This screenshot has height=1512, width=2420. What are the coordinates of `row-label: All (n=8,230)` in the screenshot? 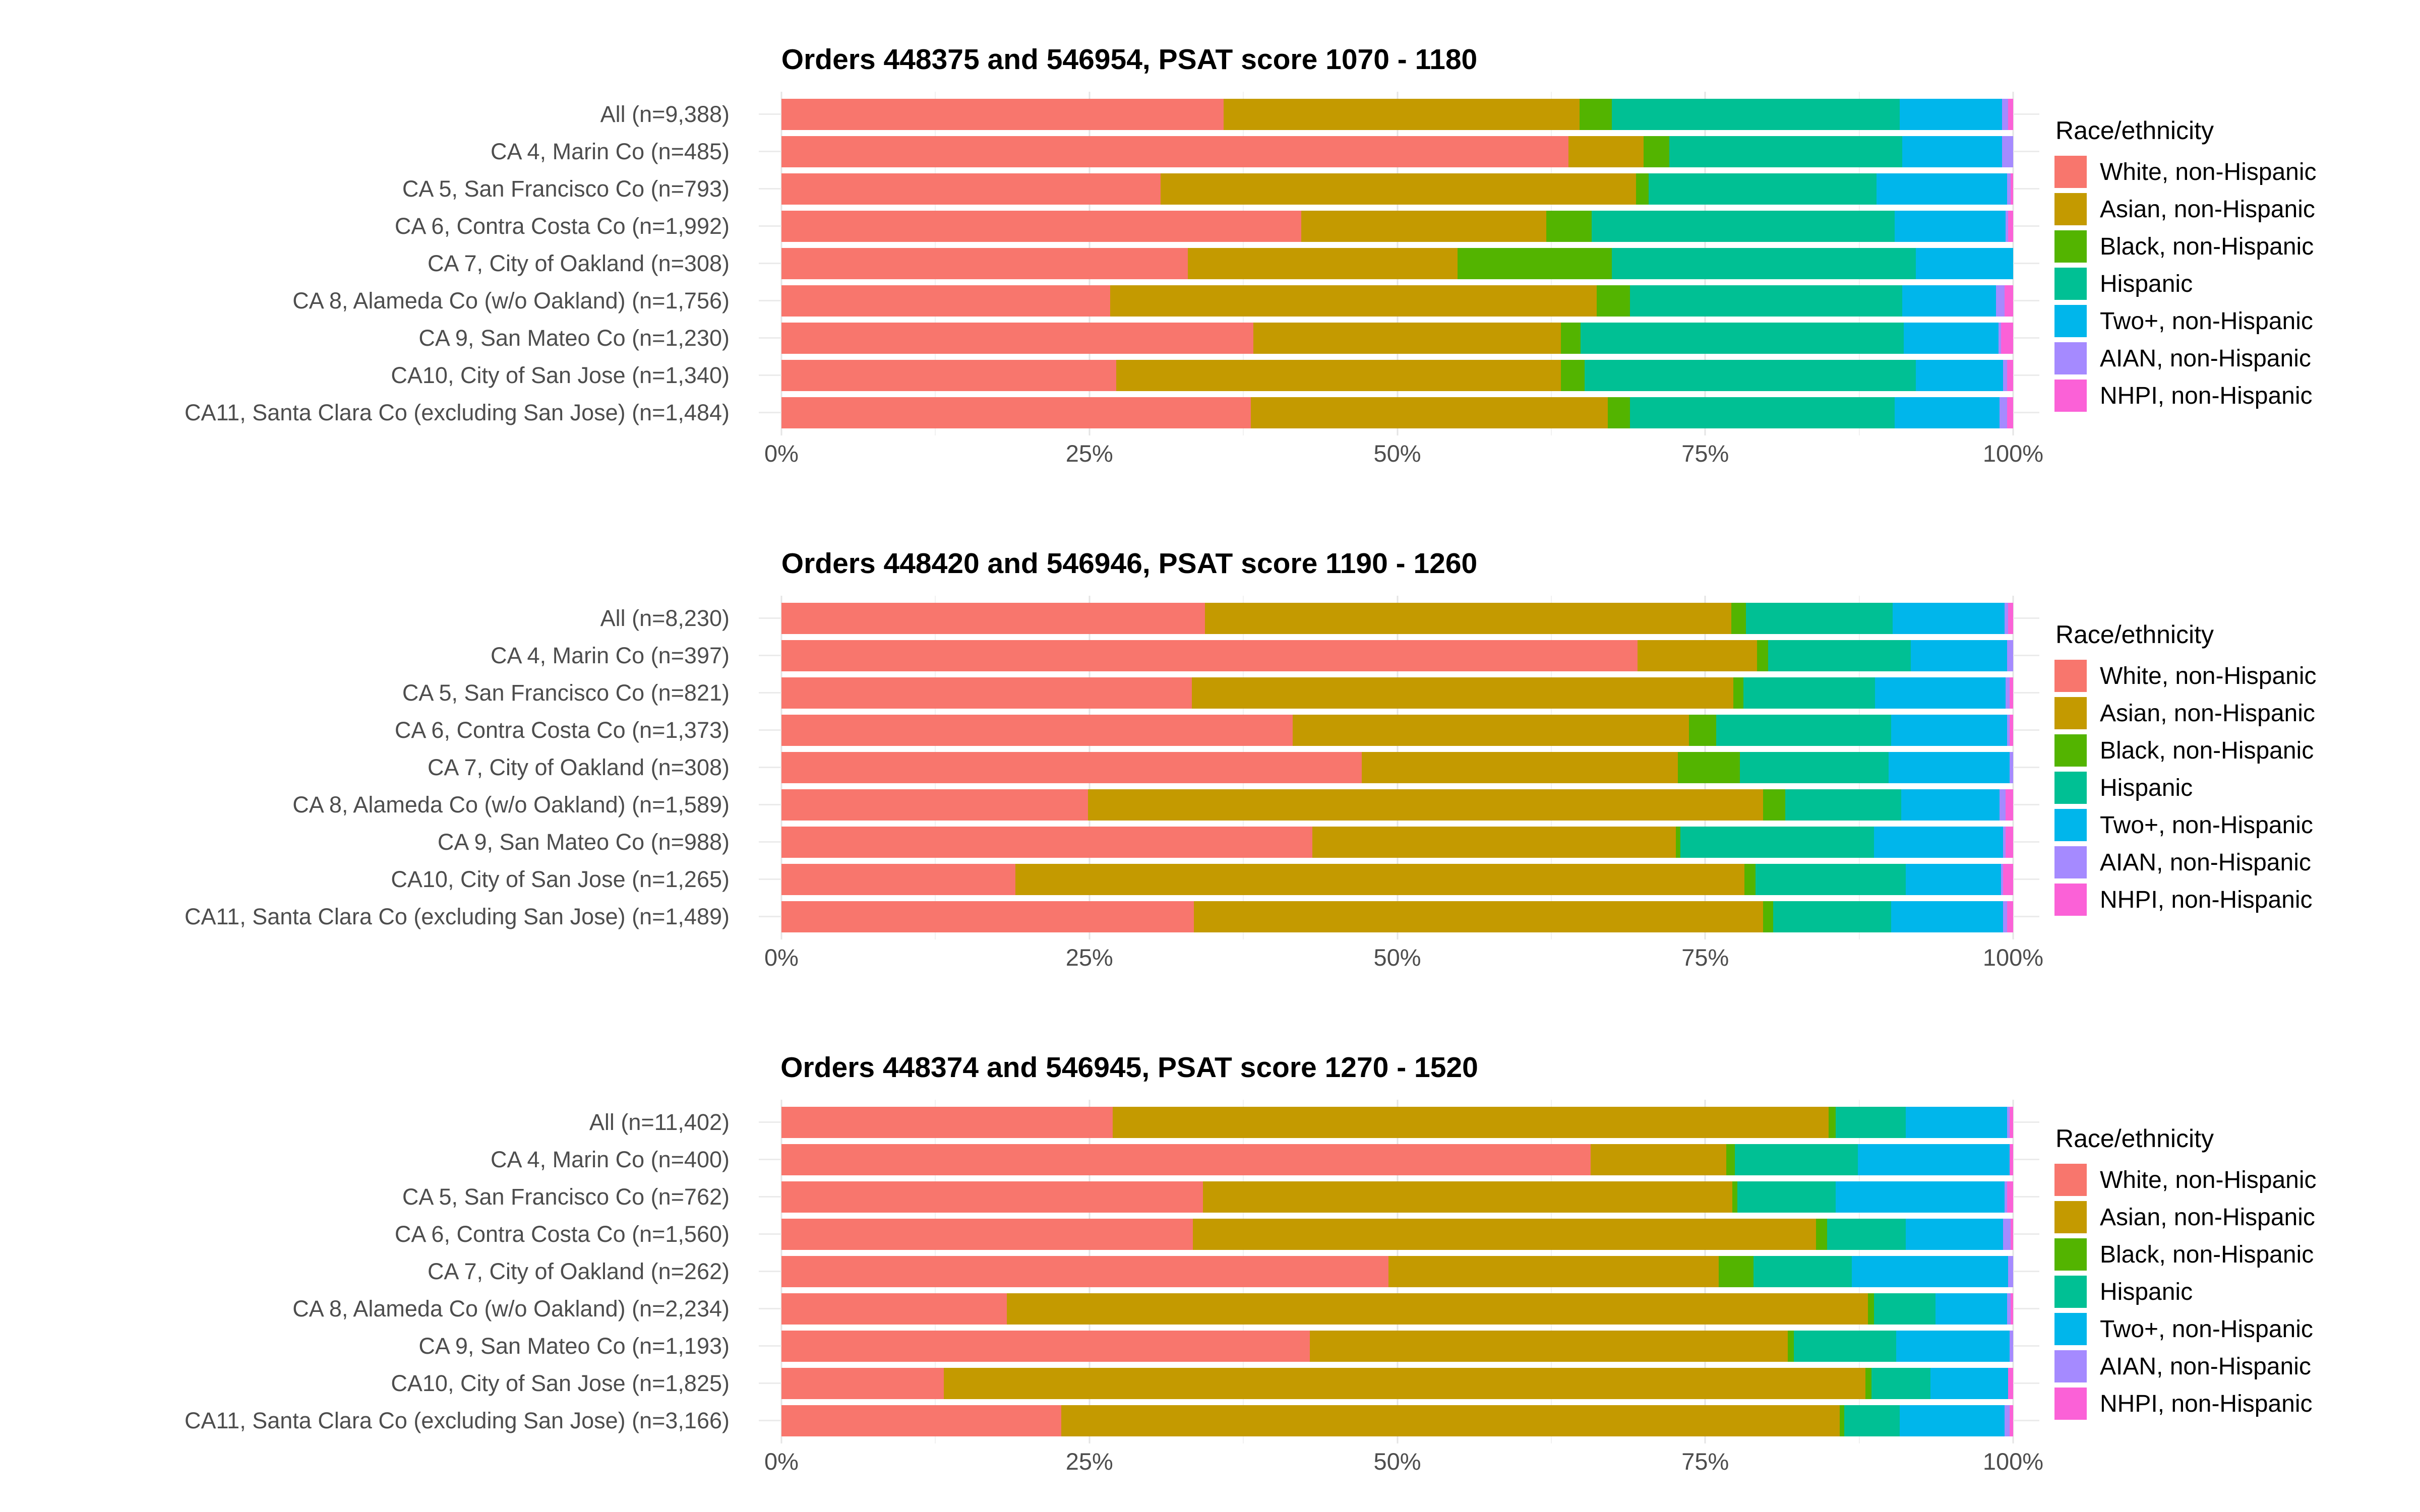 It's located at (665, 618).